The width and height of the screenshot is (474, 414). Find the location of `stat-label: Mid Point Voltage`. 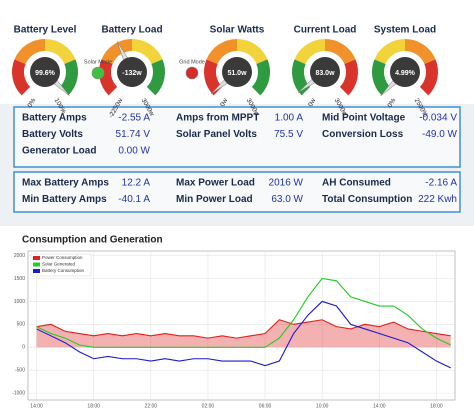

stat-label: Mid Point Voltage is located at coordinates (364, 118).